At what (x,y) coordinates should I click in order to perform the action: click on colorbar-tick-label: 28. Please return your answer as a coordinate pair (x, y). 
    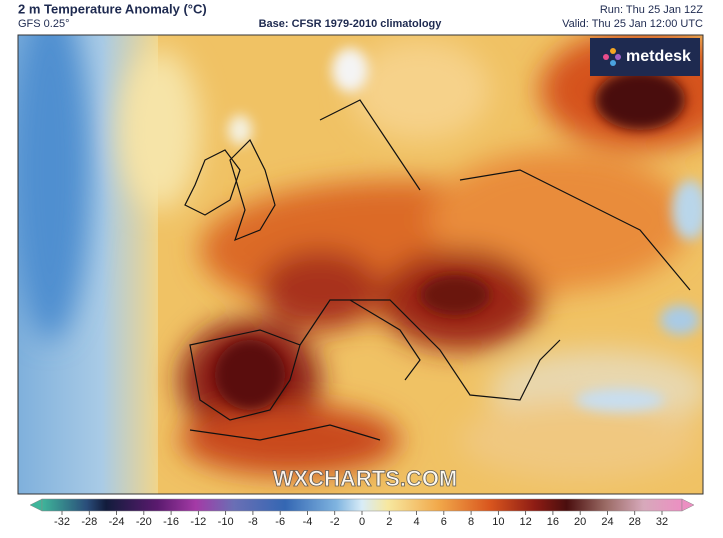
    Looking at the image, I should click on (635, 522).